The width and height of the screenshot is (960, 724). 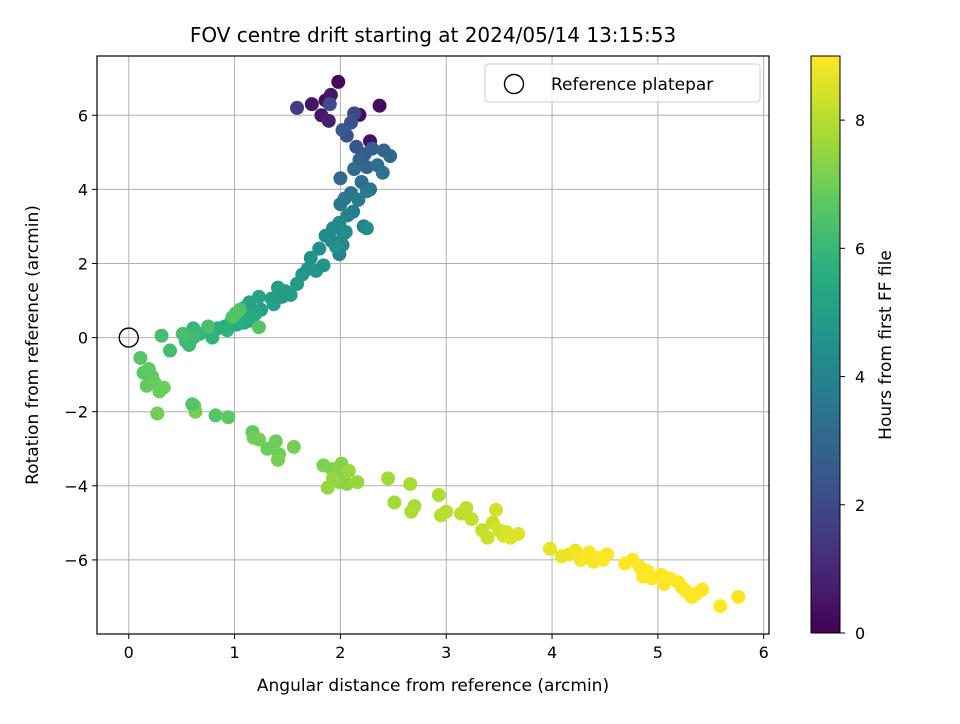 I want to click on reference-platepar-marker, so click(x=128, y=337).